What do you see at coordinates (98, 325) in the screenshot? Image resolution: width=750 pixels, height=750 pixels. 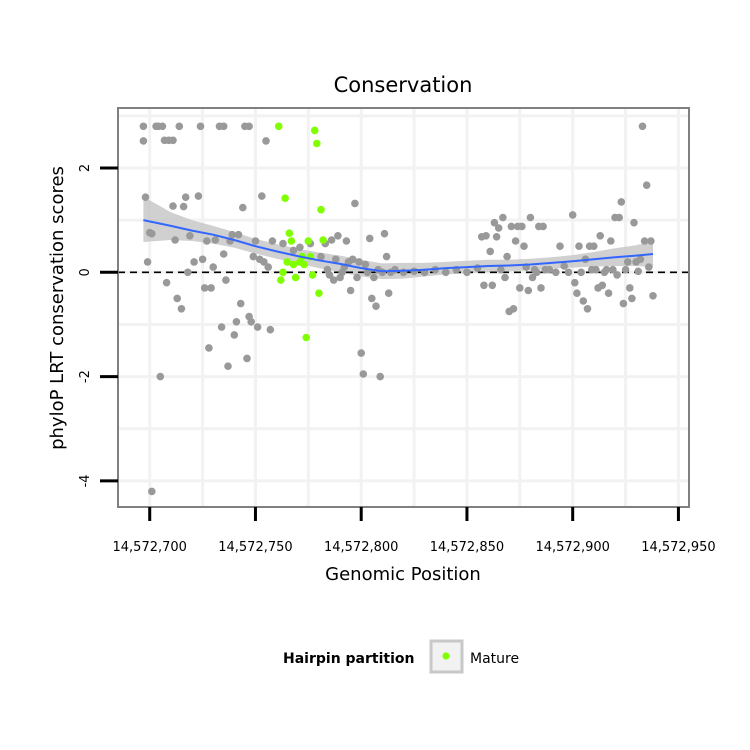 I see `y-axis: -4 -2 0 2` at bounding box center [98, 325].